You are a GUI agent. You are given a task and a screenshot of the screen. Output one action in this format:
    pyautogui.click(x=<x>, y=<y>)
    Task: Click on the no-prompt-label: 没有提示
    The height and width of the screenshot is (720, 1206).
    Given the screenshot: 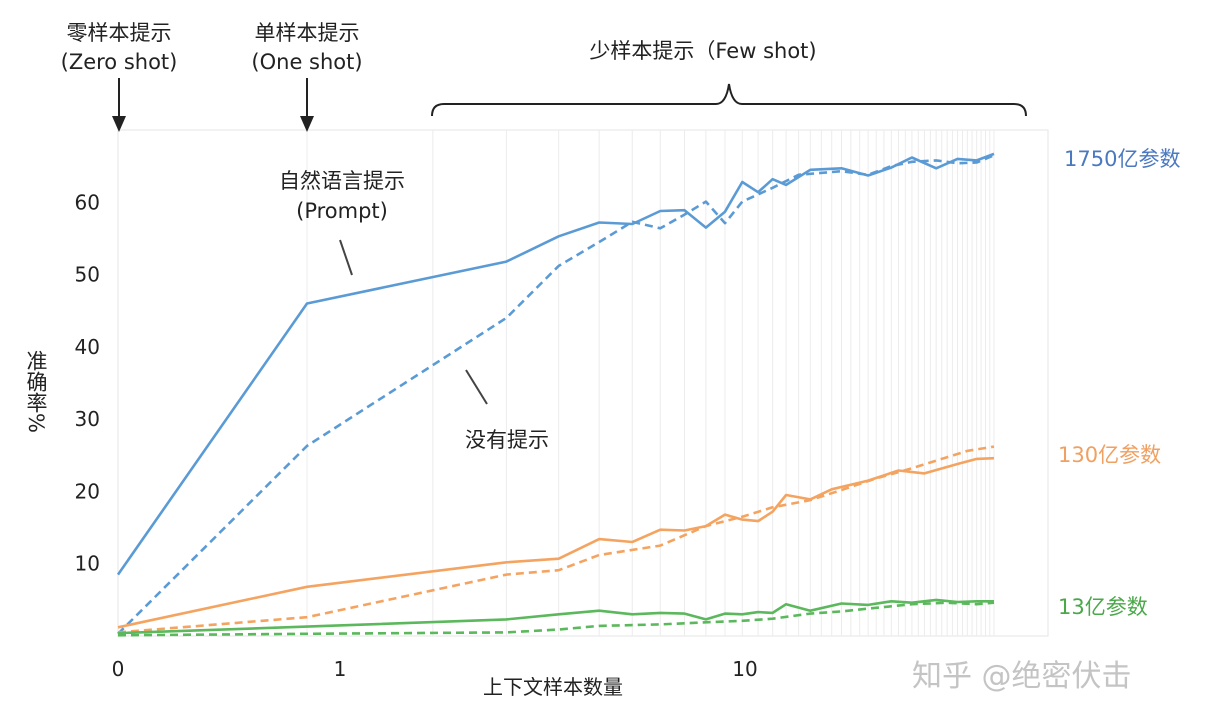 What is the action you would take?
    pyautogui.click(x=507, y=440)
    